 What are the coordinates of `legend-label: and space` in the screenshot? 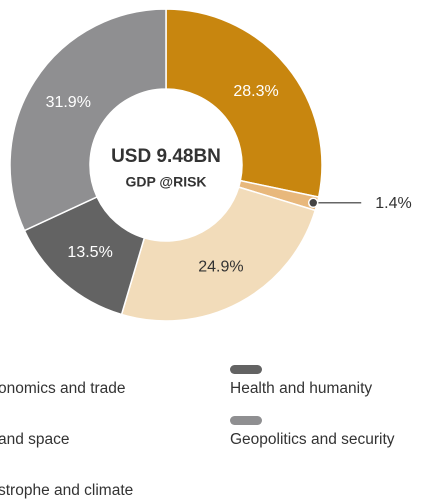 It's located at (35, 439).